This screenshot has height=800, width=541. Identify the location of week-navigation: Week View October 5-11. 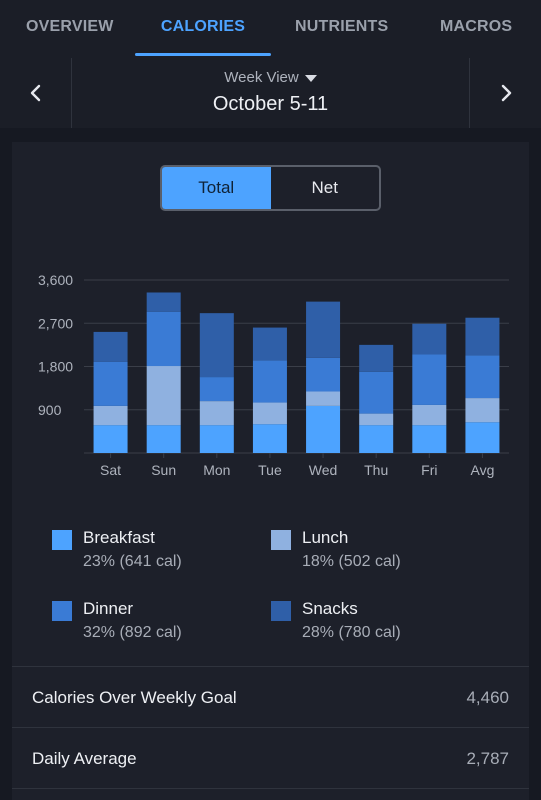
(270, 93).